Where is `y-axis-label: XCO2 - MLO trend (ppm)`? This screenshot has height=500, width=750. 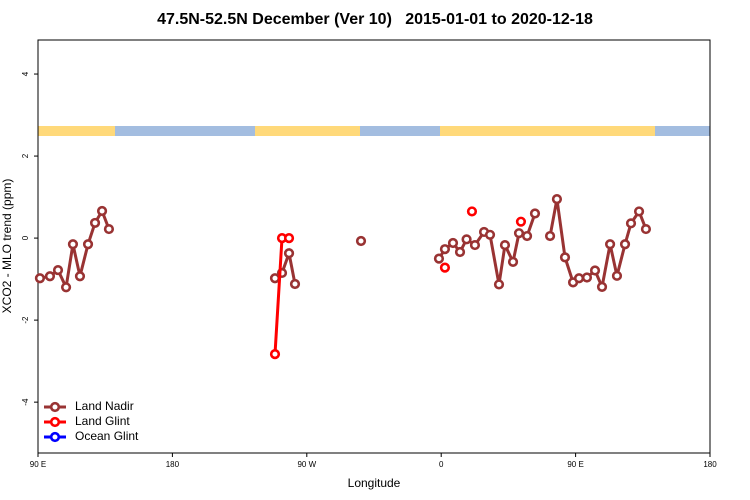 y-axis-label: XCO2 - MLO trend (ppm) is located at coordinates (7, 246).